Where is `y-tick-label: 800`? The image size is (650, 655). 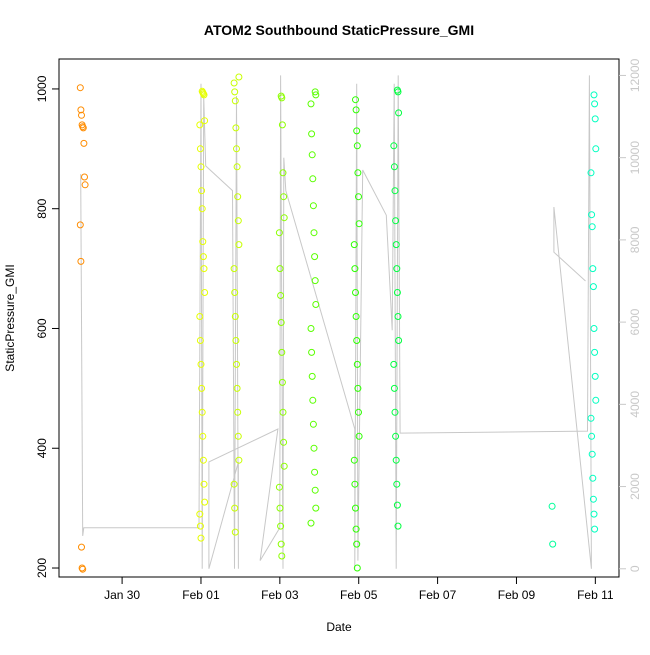 y-tick-label: 800 is located at coordinates (42, 208).